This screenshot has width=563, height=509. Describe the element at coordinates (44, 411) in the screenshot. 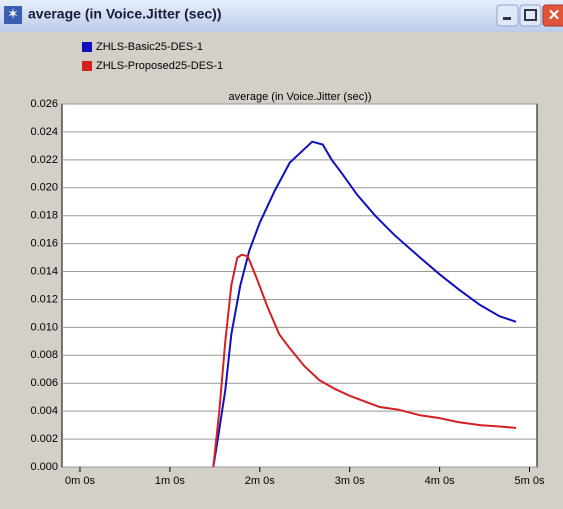

I see `y-tick-label: 0.004` at that location.